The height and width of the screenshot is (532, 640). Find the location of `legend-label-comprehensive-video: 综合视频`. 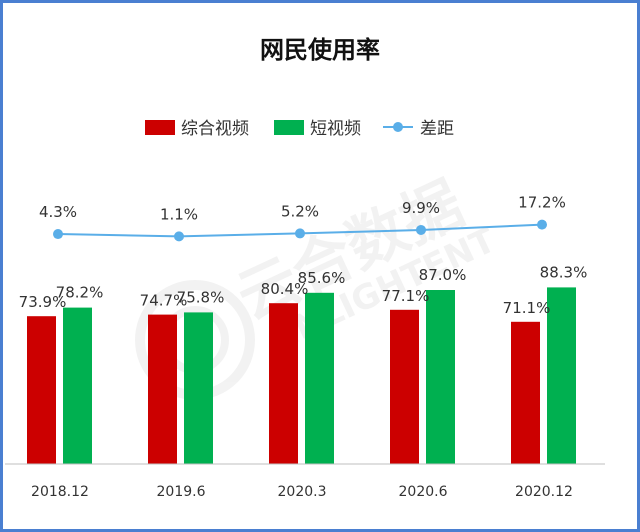

legend-label-comprehensive-video: 综合视频 is located at coordinates (215, 129).